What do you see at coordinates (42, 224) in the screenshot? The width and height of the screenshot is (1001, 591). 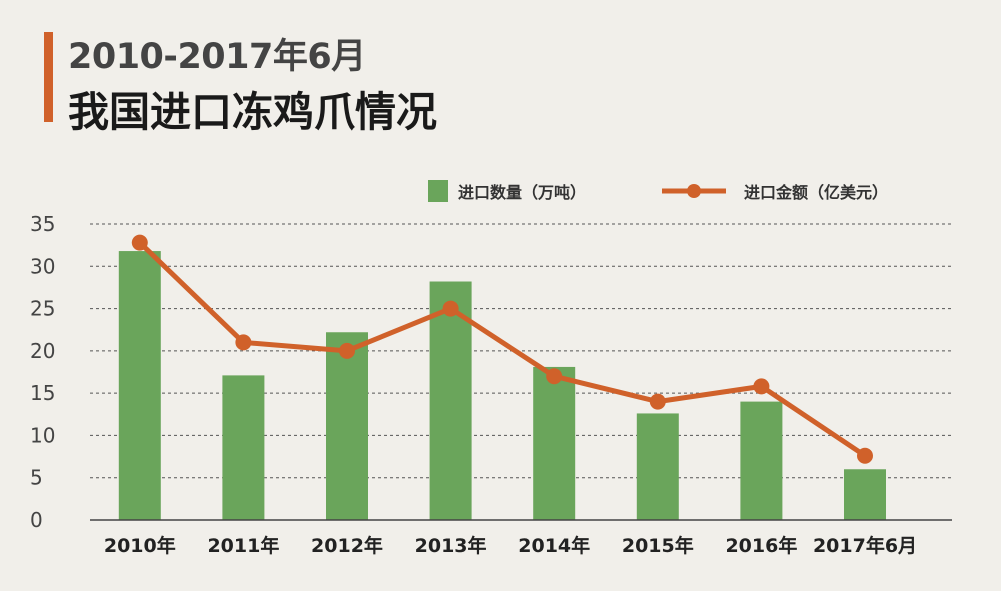 I see `y-tick-label: 35` at bounding box center [42, 224].